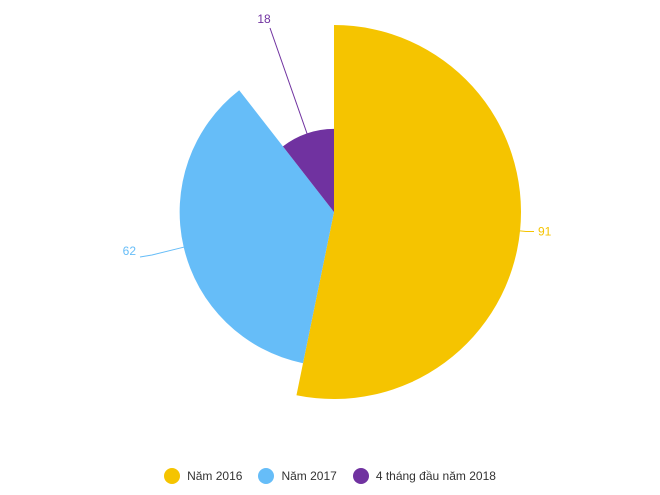  I want to click on legend-item-2017: Năm 2017, so click(297, 476).